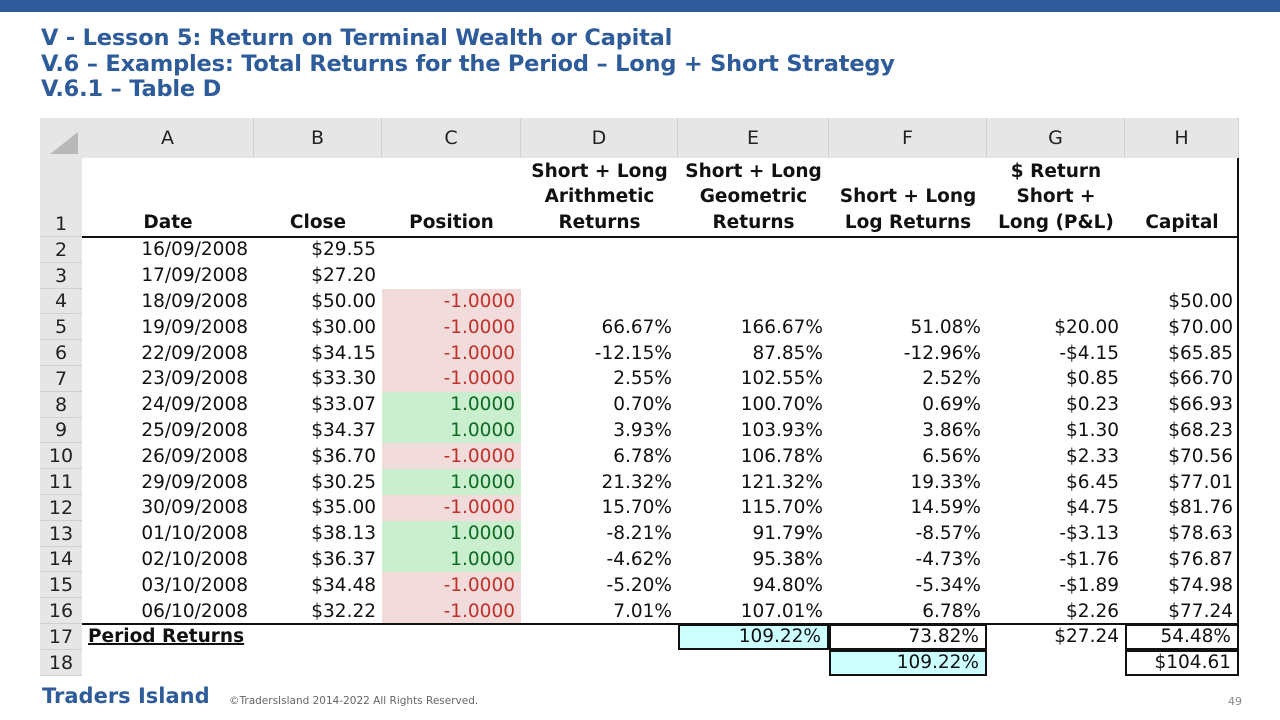 The image size is (1280, 720). Describe the element at coordinates (1056, 138) in the screenshot. I see `column-header-g: G` at that location.